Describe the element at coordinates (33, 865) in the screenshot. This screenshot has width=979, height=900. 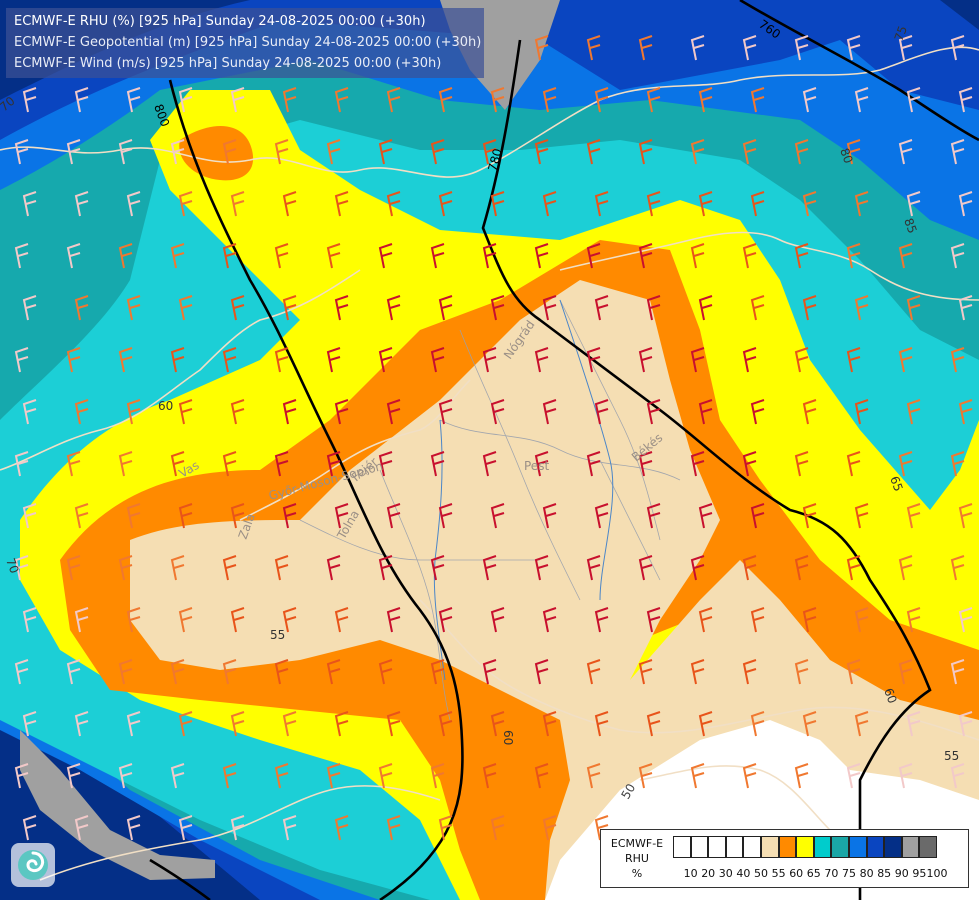
I see `logo` at that location.